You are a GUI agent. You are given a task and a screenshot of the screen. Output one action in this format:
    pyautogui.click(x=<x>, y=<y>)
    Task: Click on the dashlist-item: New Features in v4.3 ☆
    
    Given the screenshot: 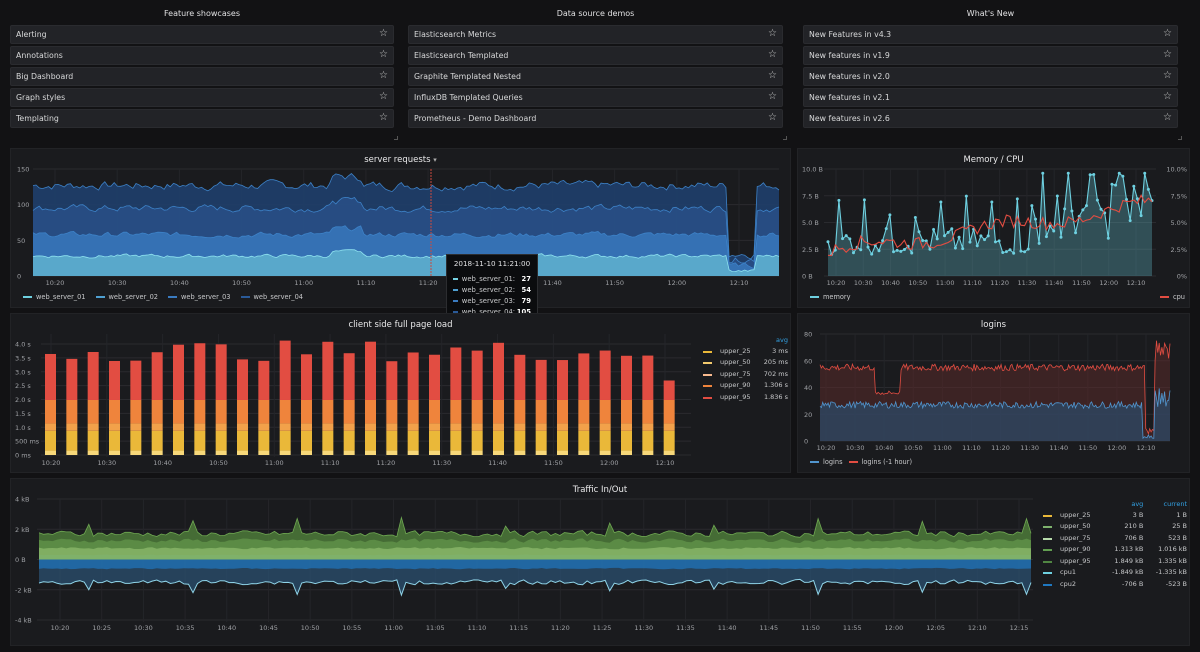 What is the action you would take?
    pyautogui.click(x=990, y=34)
    